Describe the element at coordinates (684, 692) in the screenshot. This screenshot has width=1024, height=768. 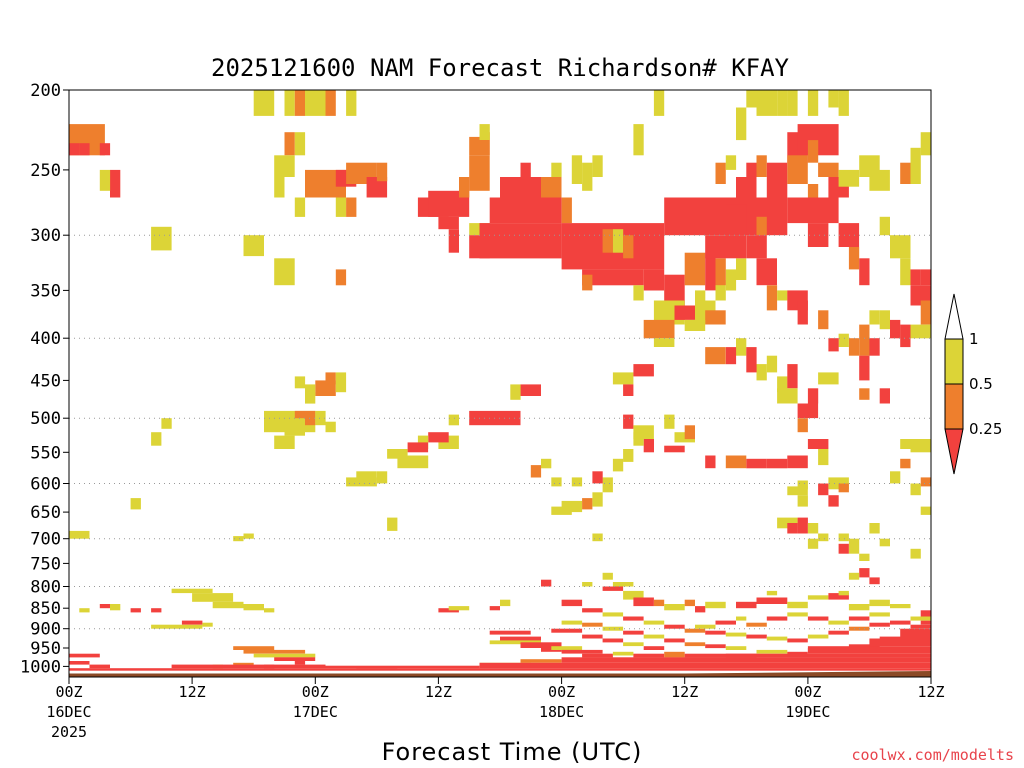
I see `x-tick-label-5-0: 12Z` at that location.